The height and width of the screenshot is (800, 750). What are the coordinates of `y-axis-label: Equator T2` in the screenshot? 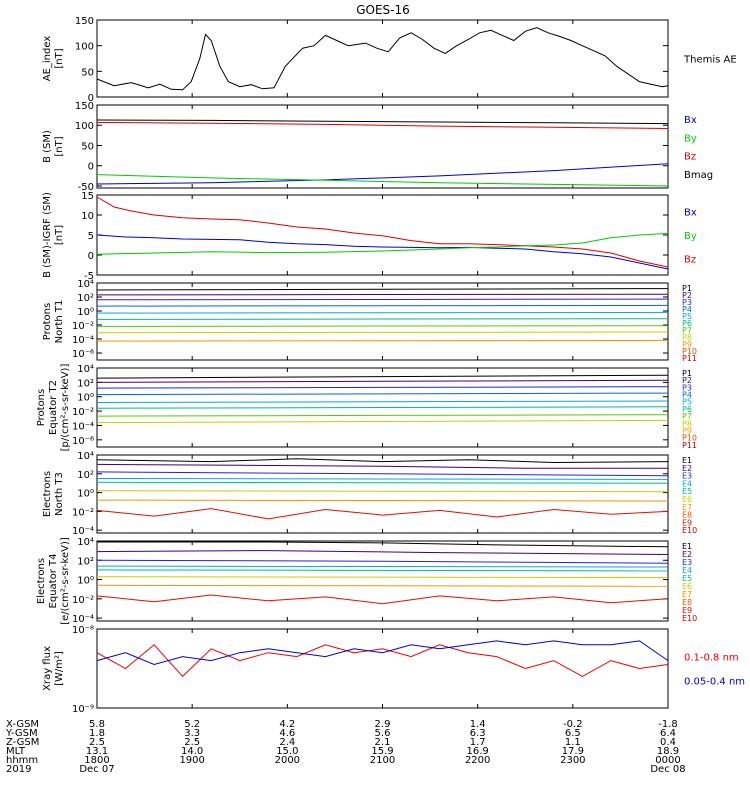 It's located at (53, 407).